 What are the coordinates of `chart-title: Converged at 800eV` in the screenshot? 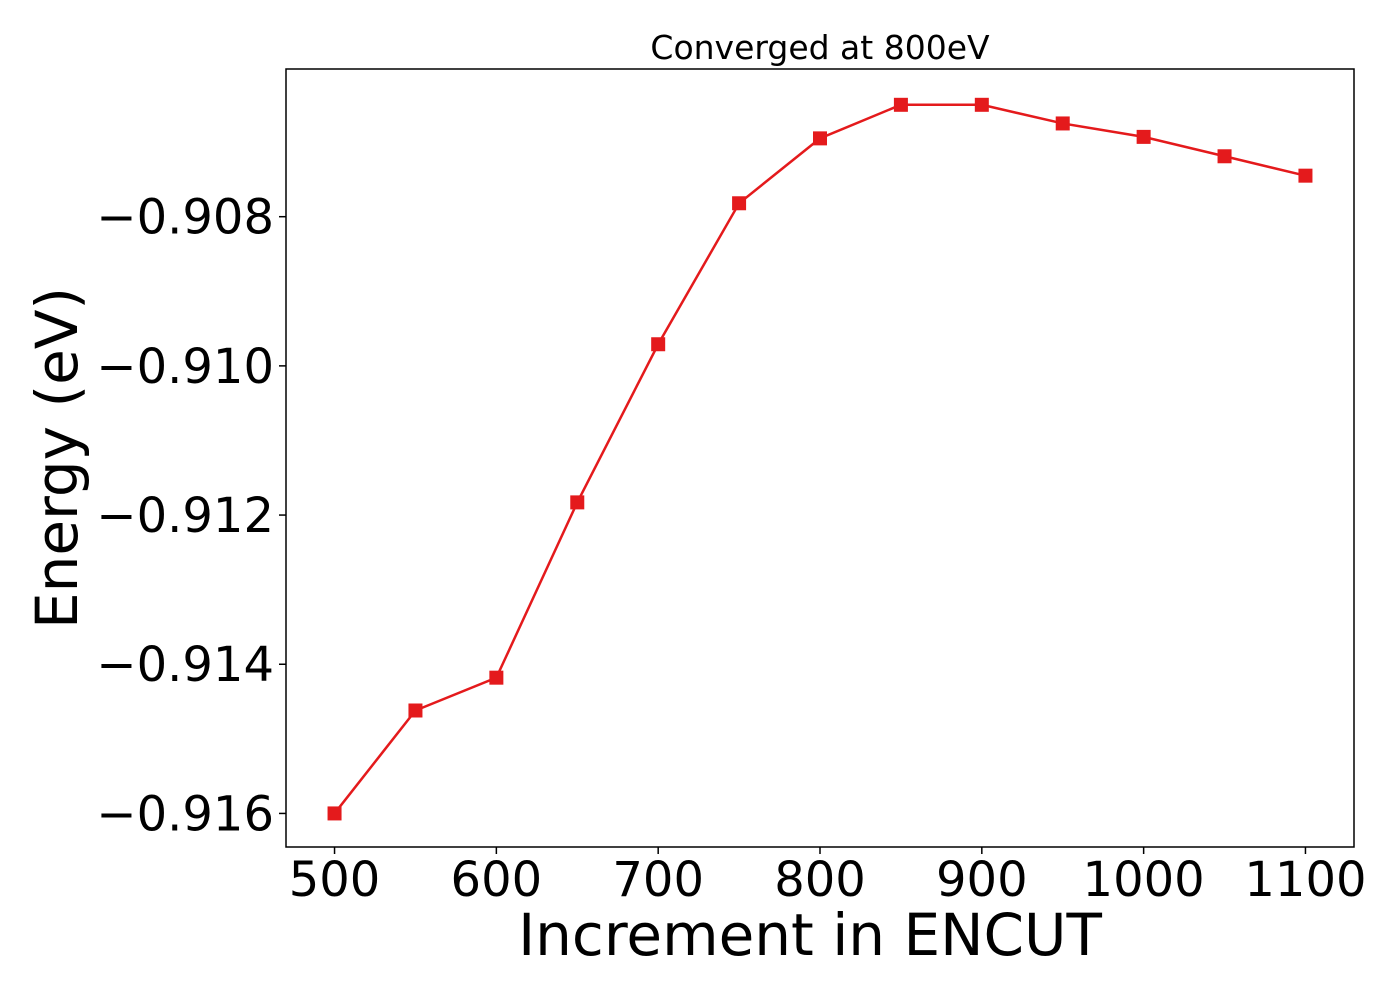 It's located at (820, 47).